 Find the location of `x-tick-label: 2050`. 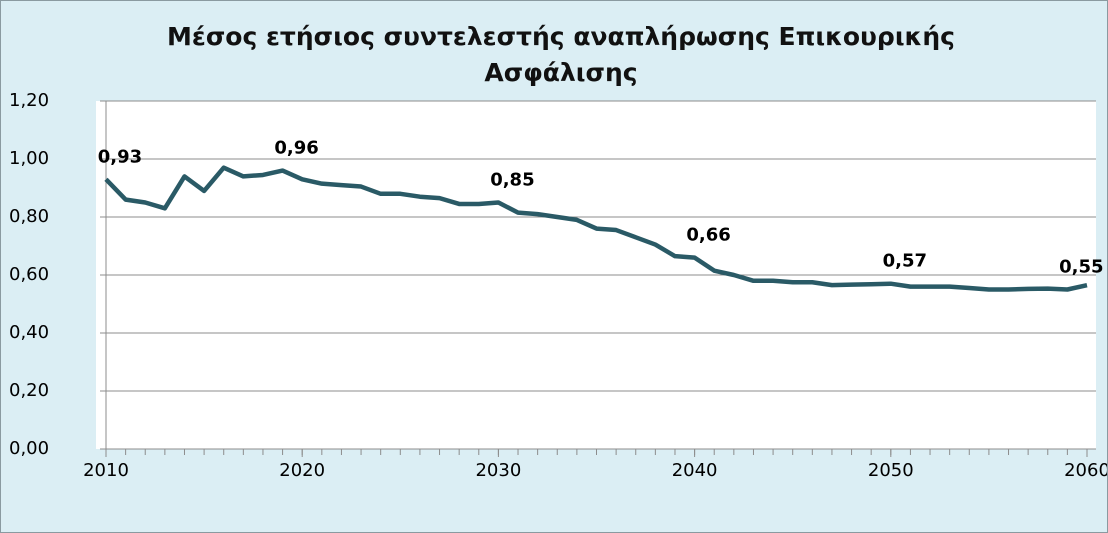

x-tick-label: 2050 is located at coordinates (891, 470).